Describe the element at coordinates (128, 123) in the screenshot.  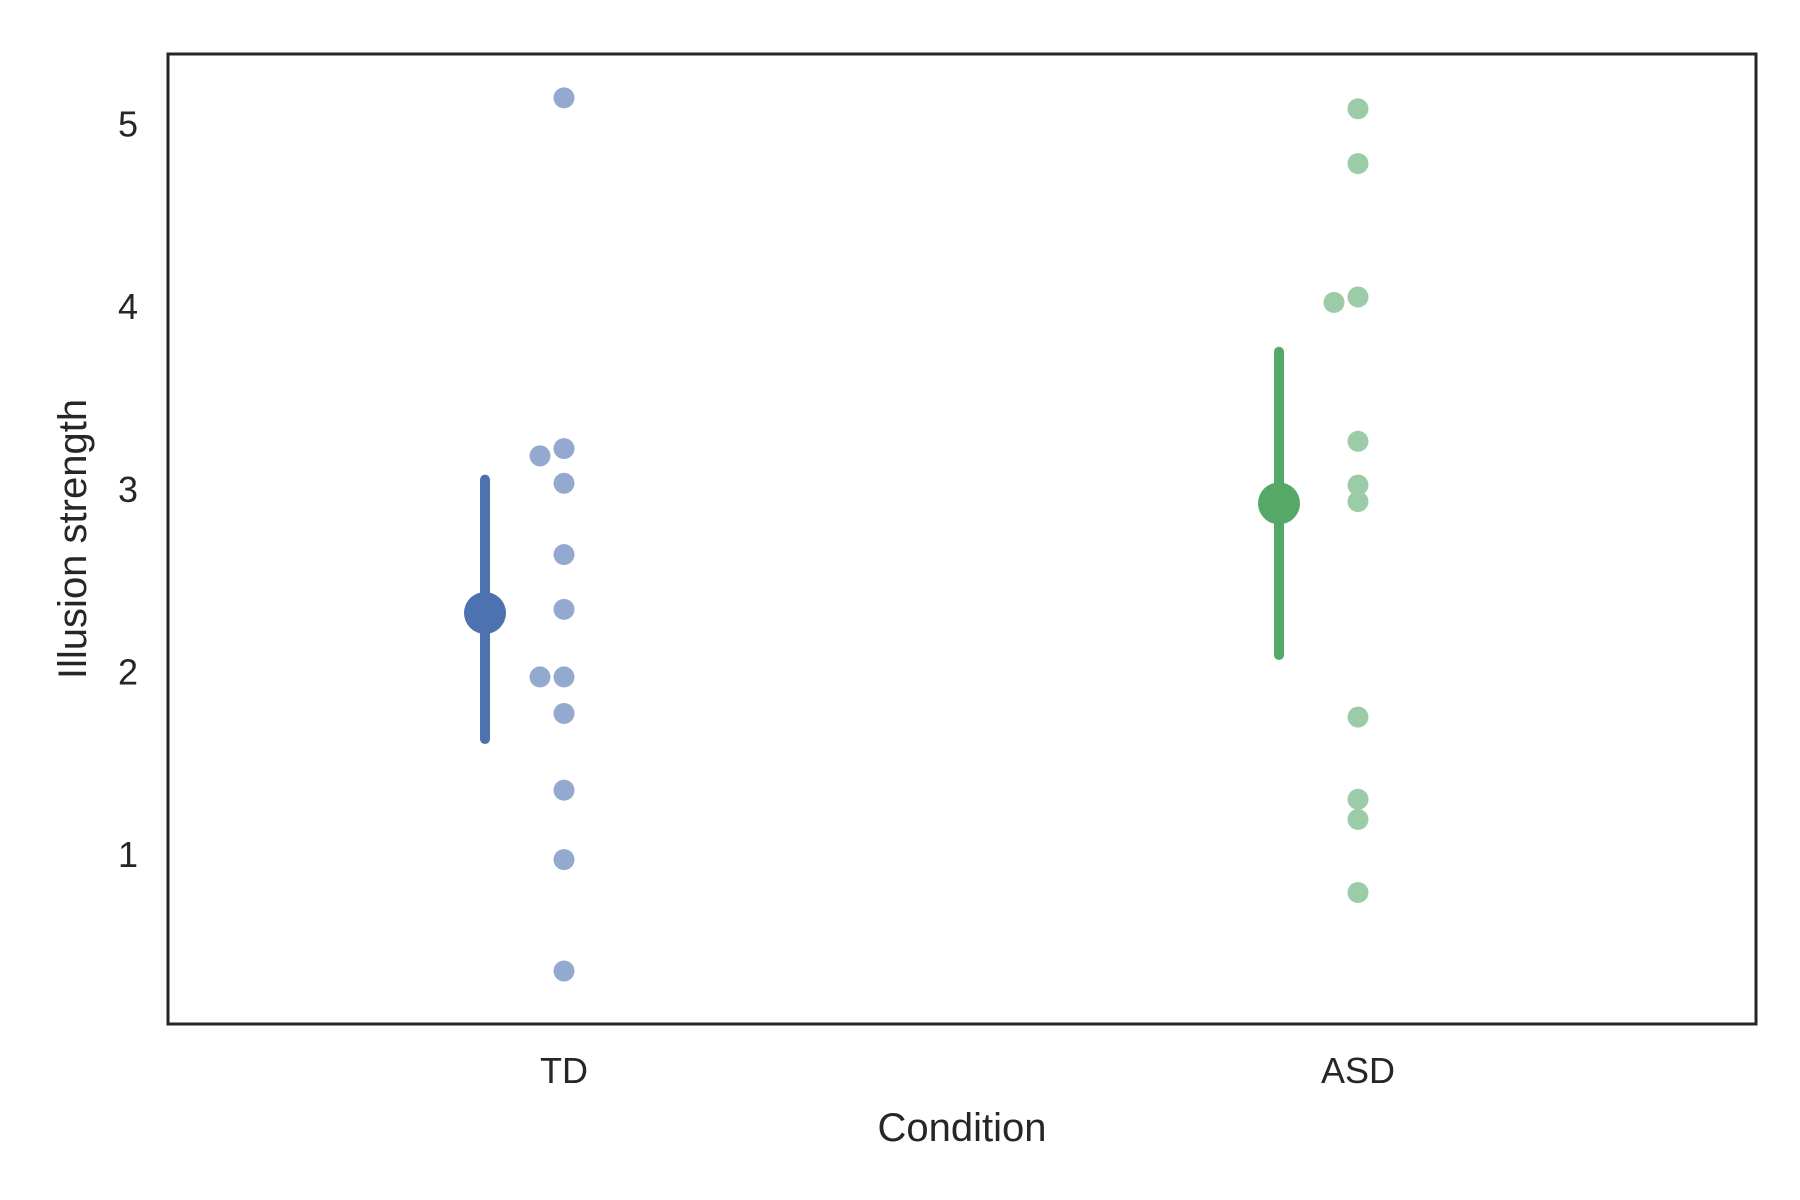
I see `y-tick-label: 5` at that location.